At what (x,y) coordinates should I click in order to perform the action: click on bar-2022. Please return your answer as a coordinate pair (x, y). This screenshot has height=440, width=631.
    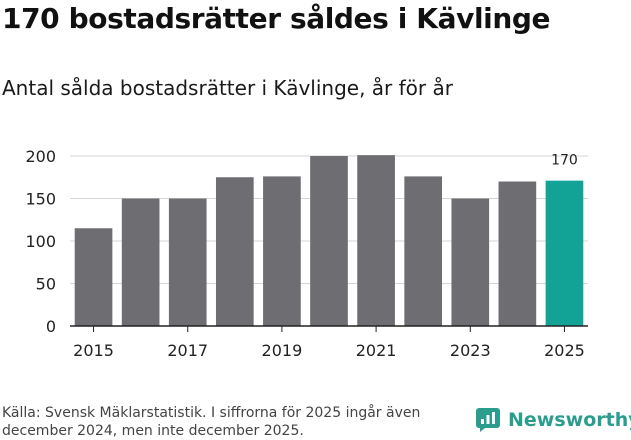
    Looking at the image, I should click on (423, 251).